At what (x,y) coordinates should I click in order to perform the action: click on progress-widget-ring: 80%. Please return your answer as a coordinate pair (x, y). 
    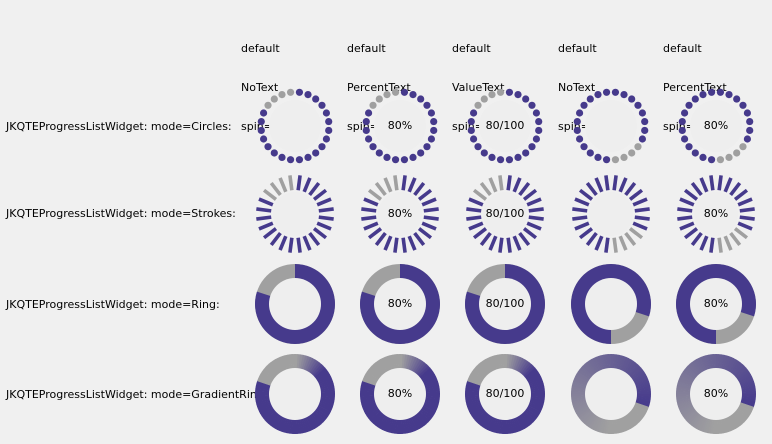
    Looking at the image, I should click on (400, 304).